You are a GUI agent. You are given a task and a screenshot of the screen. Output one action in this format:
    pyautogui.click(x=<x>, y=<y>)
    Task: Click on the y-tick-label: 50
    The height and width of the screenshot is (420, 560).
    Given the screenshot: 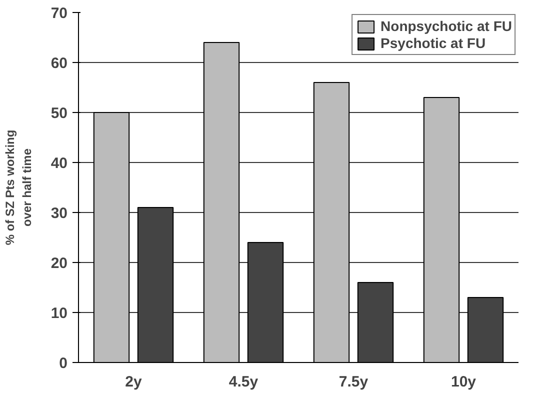 What is the action you would take?
    pyautogui.click(x=59, y=113)
    